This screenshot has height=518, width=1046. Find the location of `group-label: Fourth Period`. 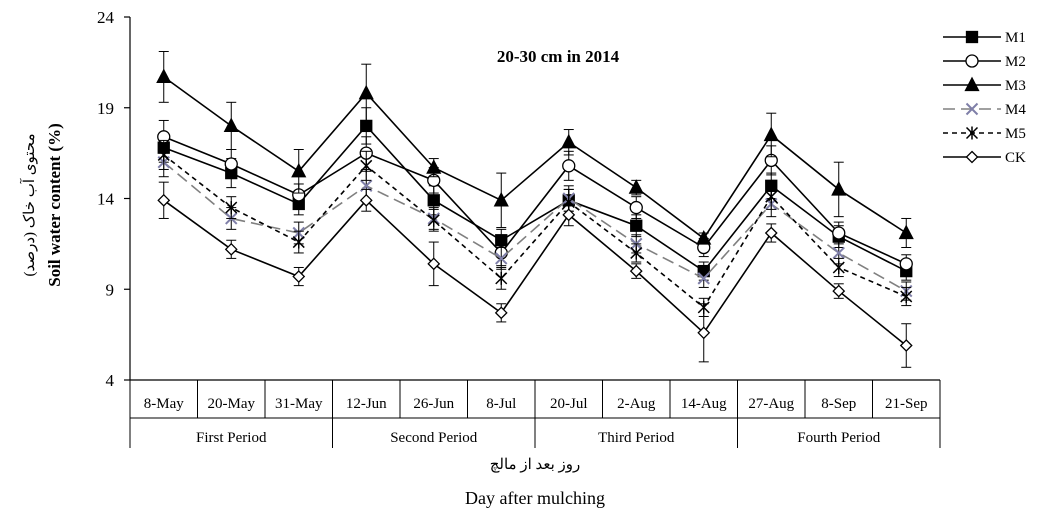

group-label: Fourth Period is located at coordinates (838, 438).